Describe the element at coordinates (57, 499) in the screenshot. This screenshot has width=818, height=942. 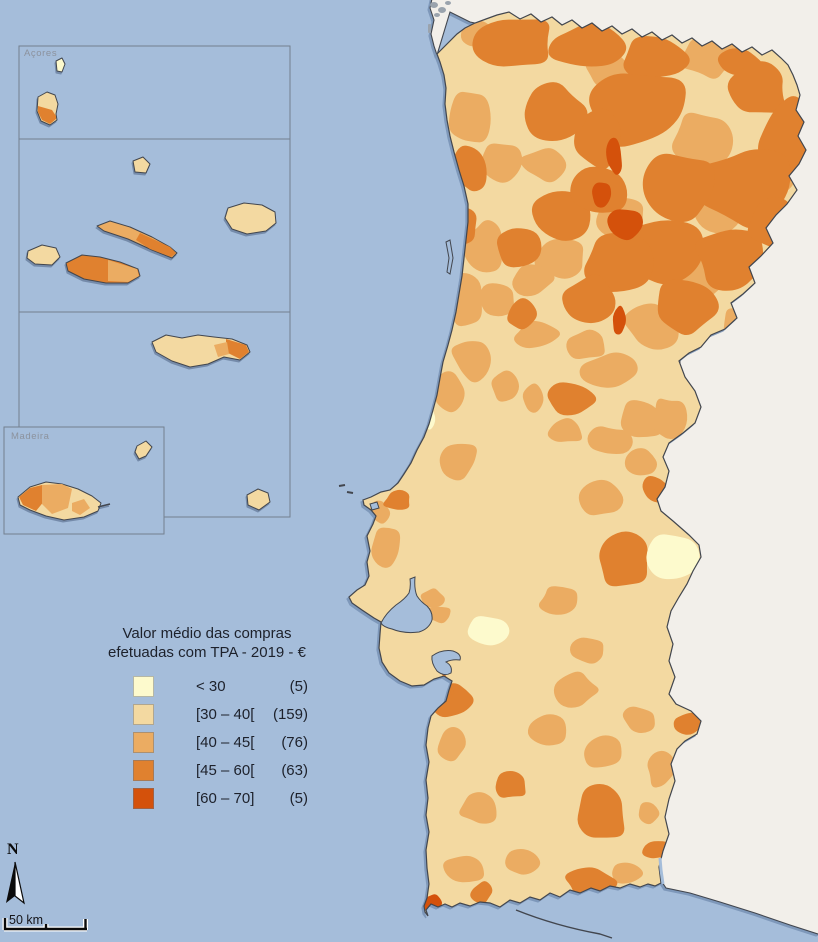
I see `island-madeira-mid` at that location.